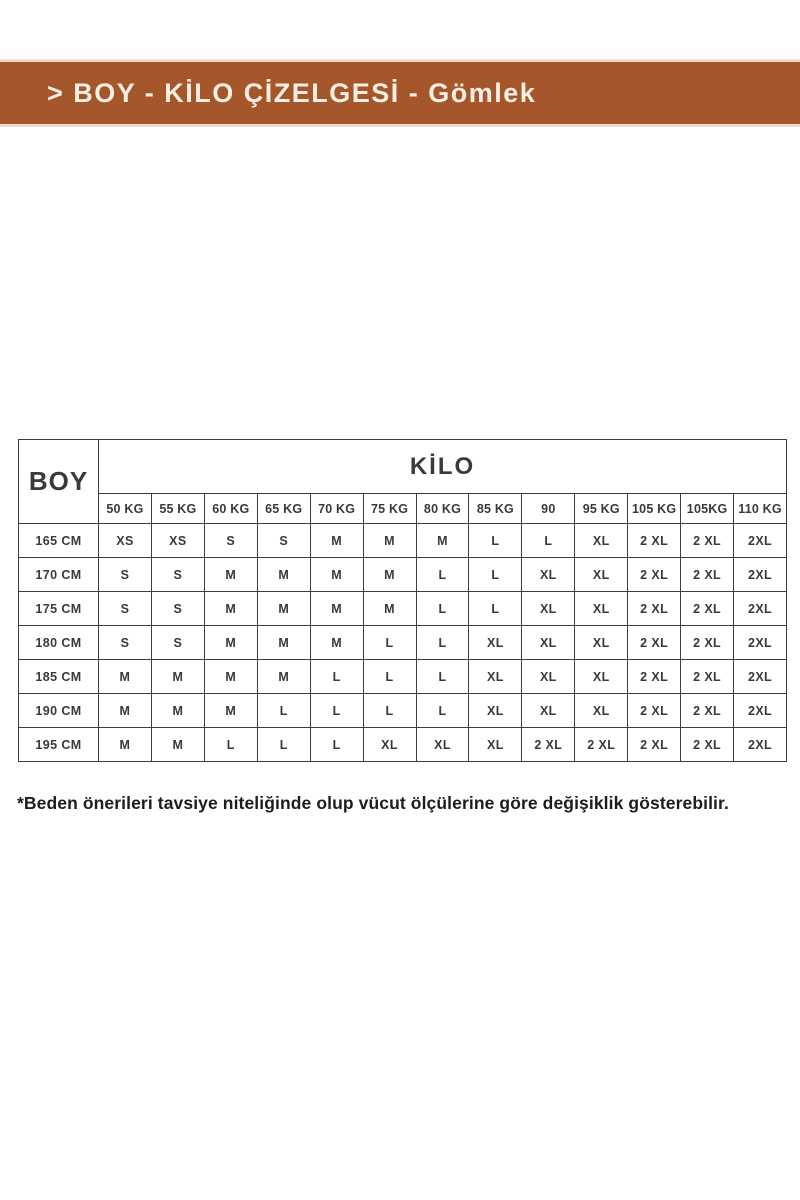 The image size is (800, 1200). I want to click on weight-header: 95 KG, so click(601, 508).